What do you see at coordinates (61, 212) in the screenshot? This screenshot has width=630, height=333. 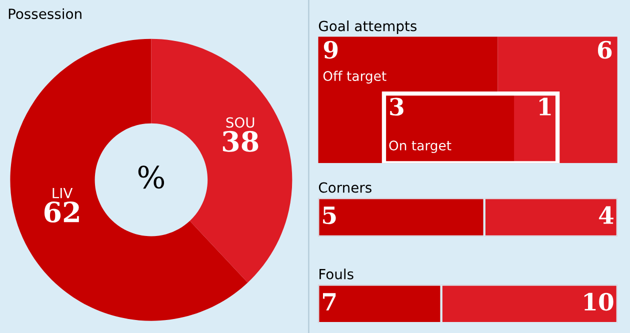 I see `data-label: 62` at bounding box center [61, 212].